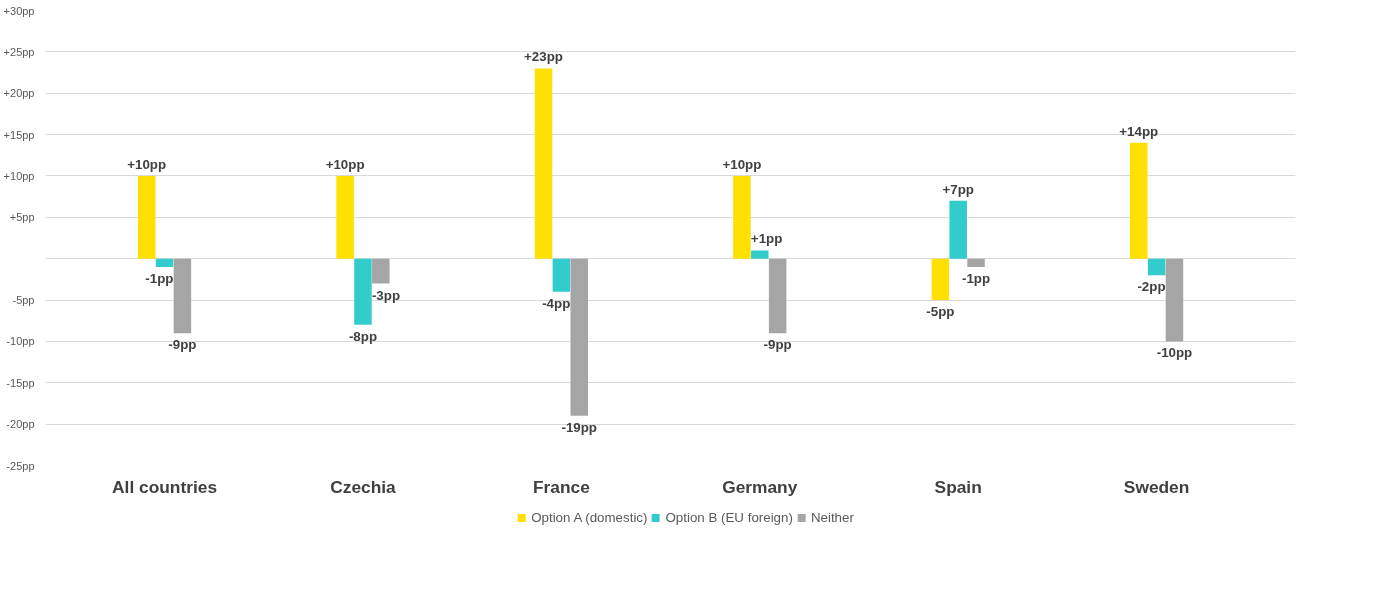 This screenshot has height=616, width=1386. What do you see at coordinates (20, 424) in the screenshot?
I see `y-tick-label: -20pp` at bounding box center [20, 424].